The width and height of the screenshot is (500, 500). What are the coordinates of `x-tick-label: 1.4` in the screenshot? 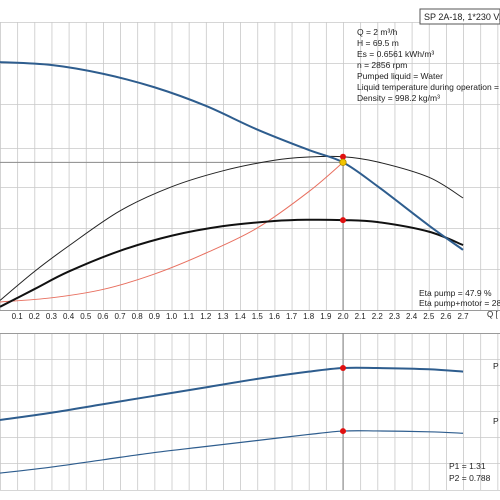 It's located at (241, 316).